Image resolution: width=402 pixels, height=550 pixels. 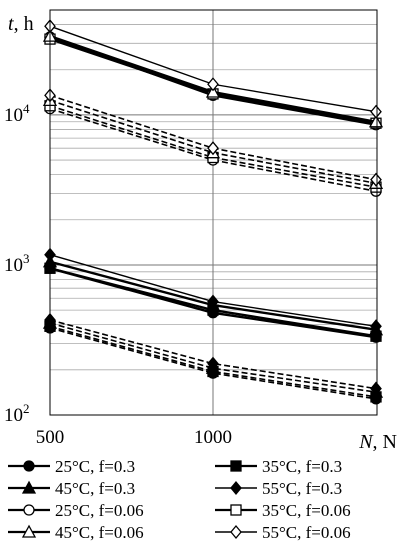 I want to click on y-tick-label: 10⁴, so click(x=17, y=113).